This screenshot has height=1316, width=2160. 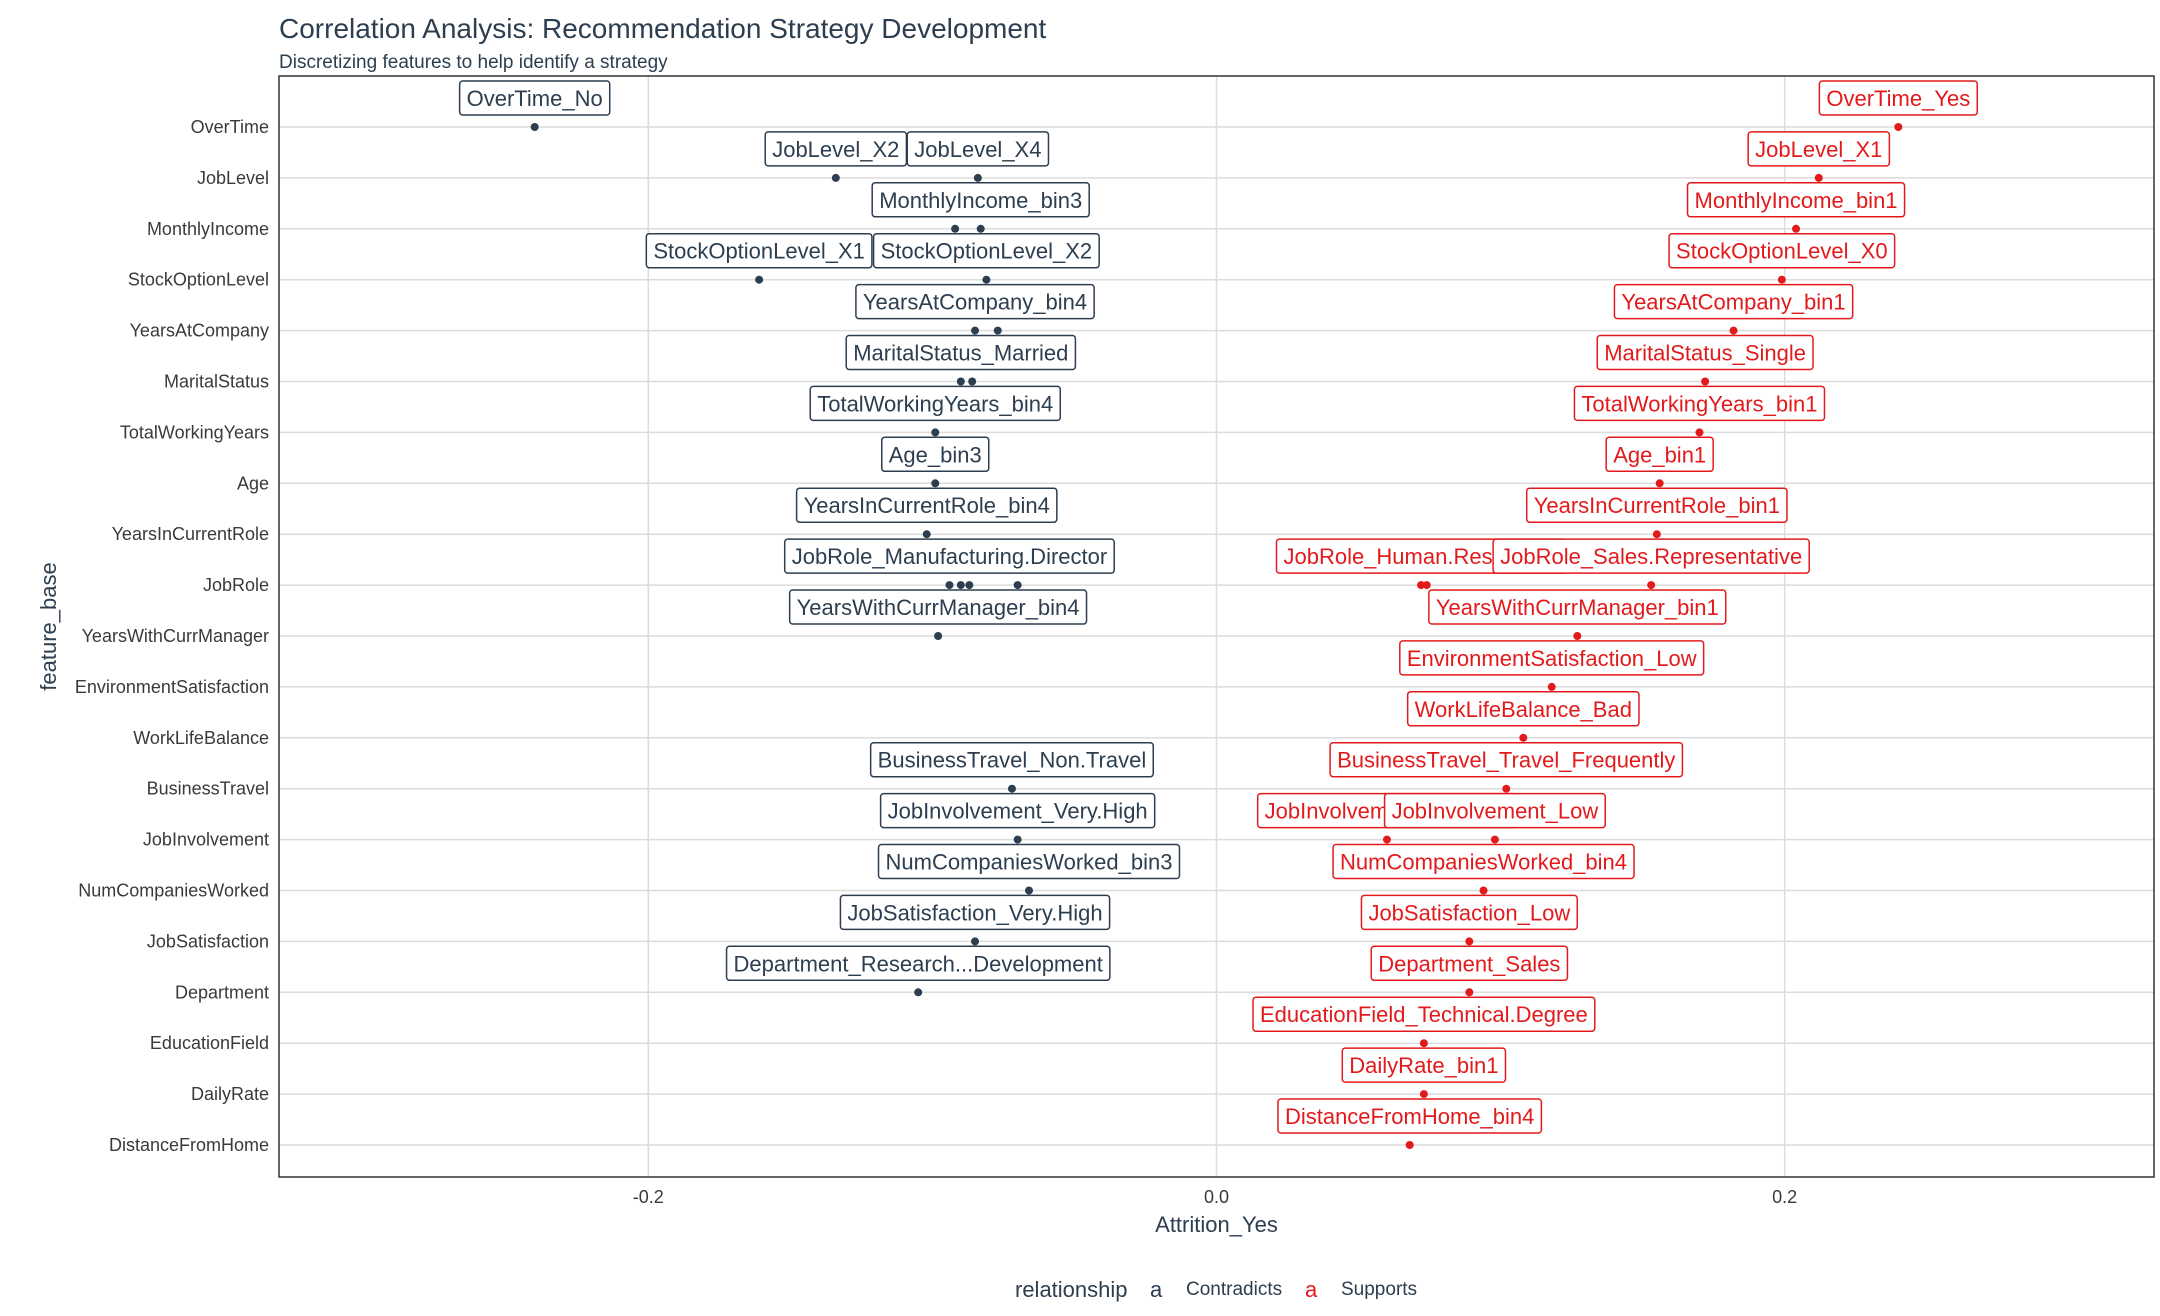 I want to click on label-text: BusinessTravel_Non.Travel, so click(x=1012, y=760).